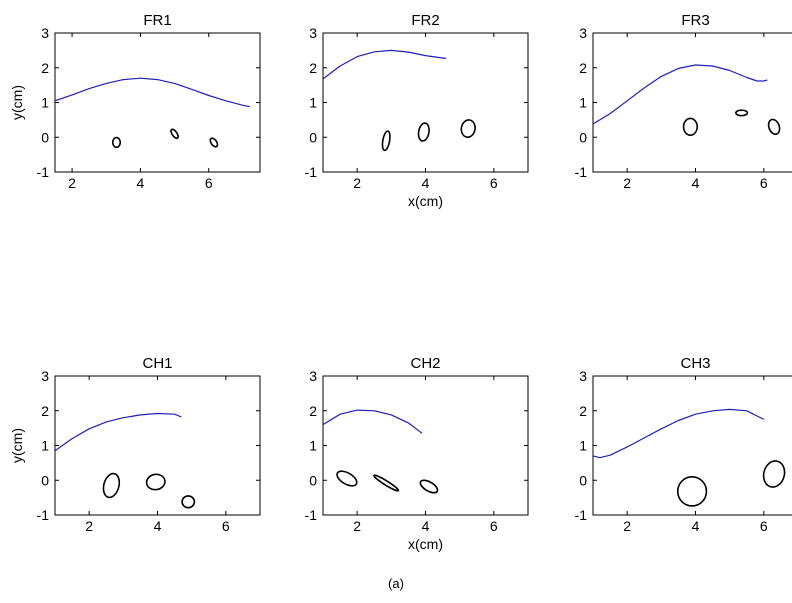  I want to click on subplot-title: CH2, so click(425, 363).